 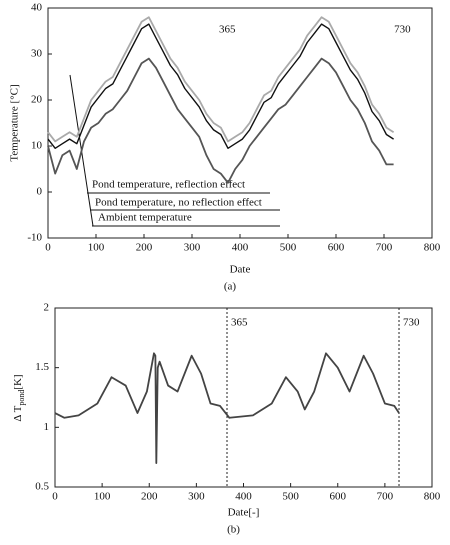 I want to click on legend-label: Pond temperature, no reflection effect, so click(x=178, y=203).